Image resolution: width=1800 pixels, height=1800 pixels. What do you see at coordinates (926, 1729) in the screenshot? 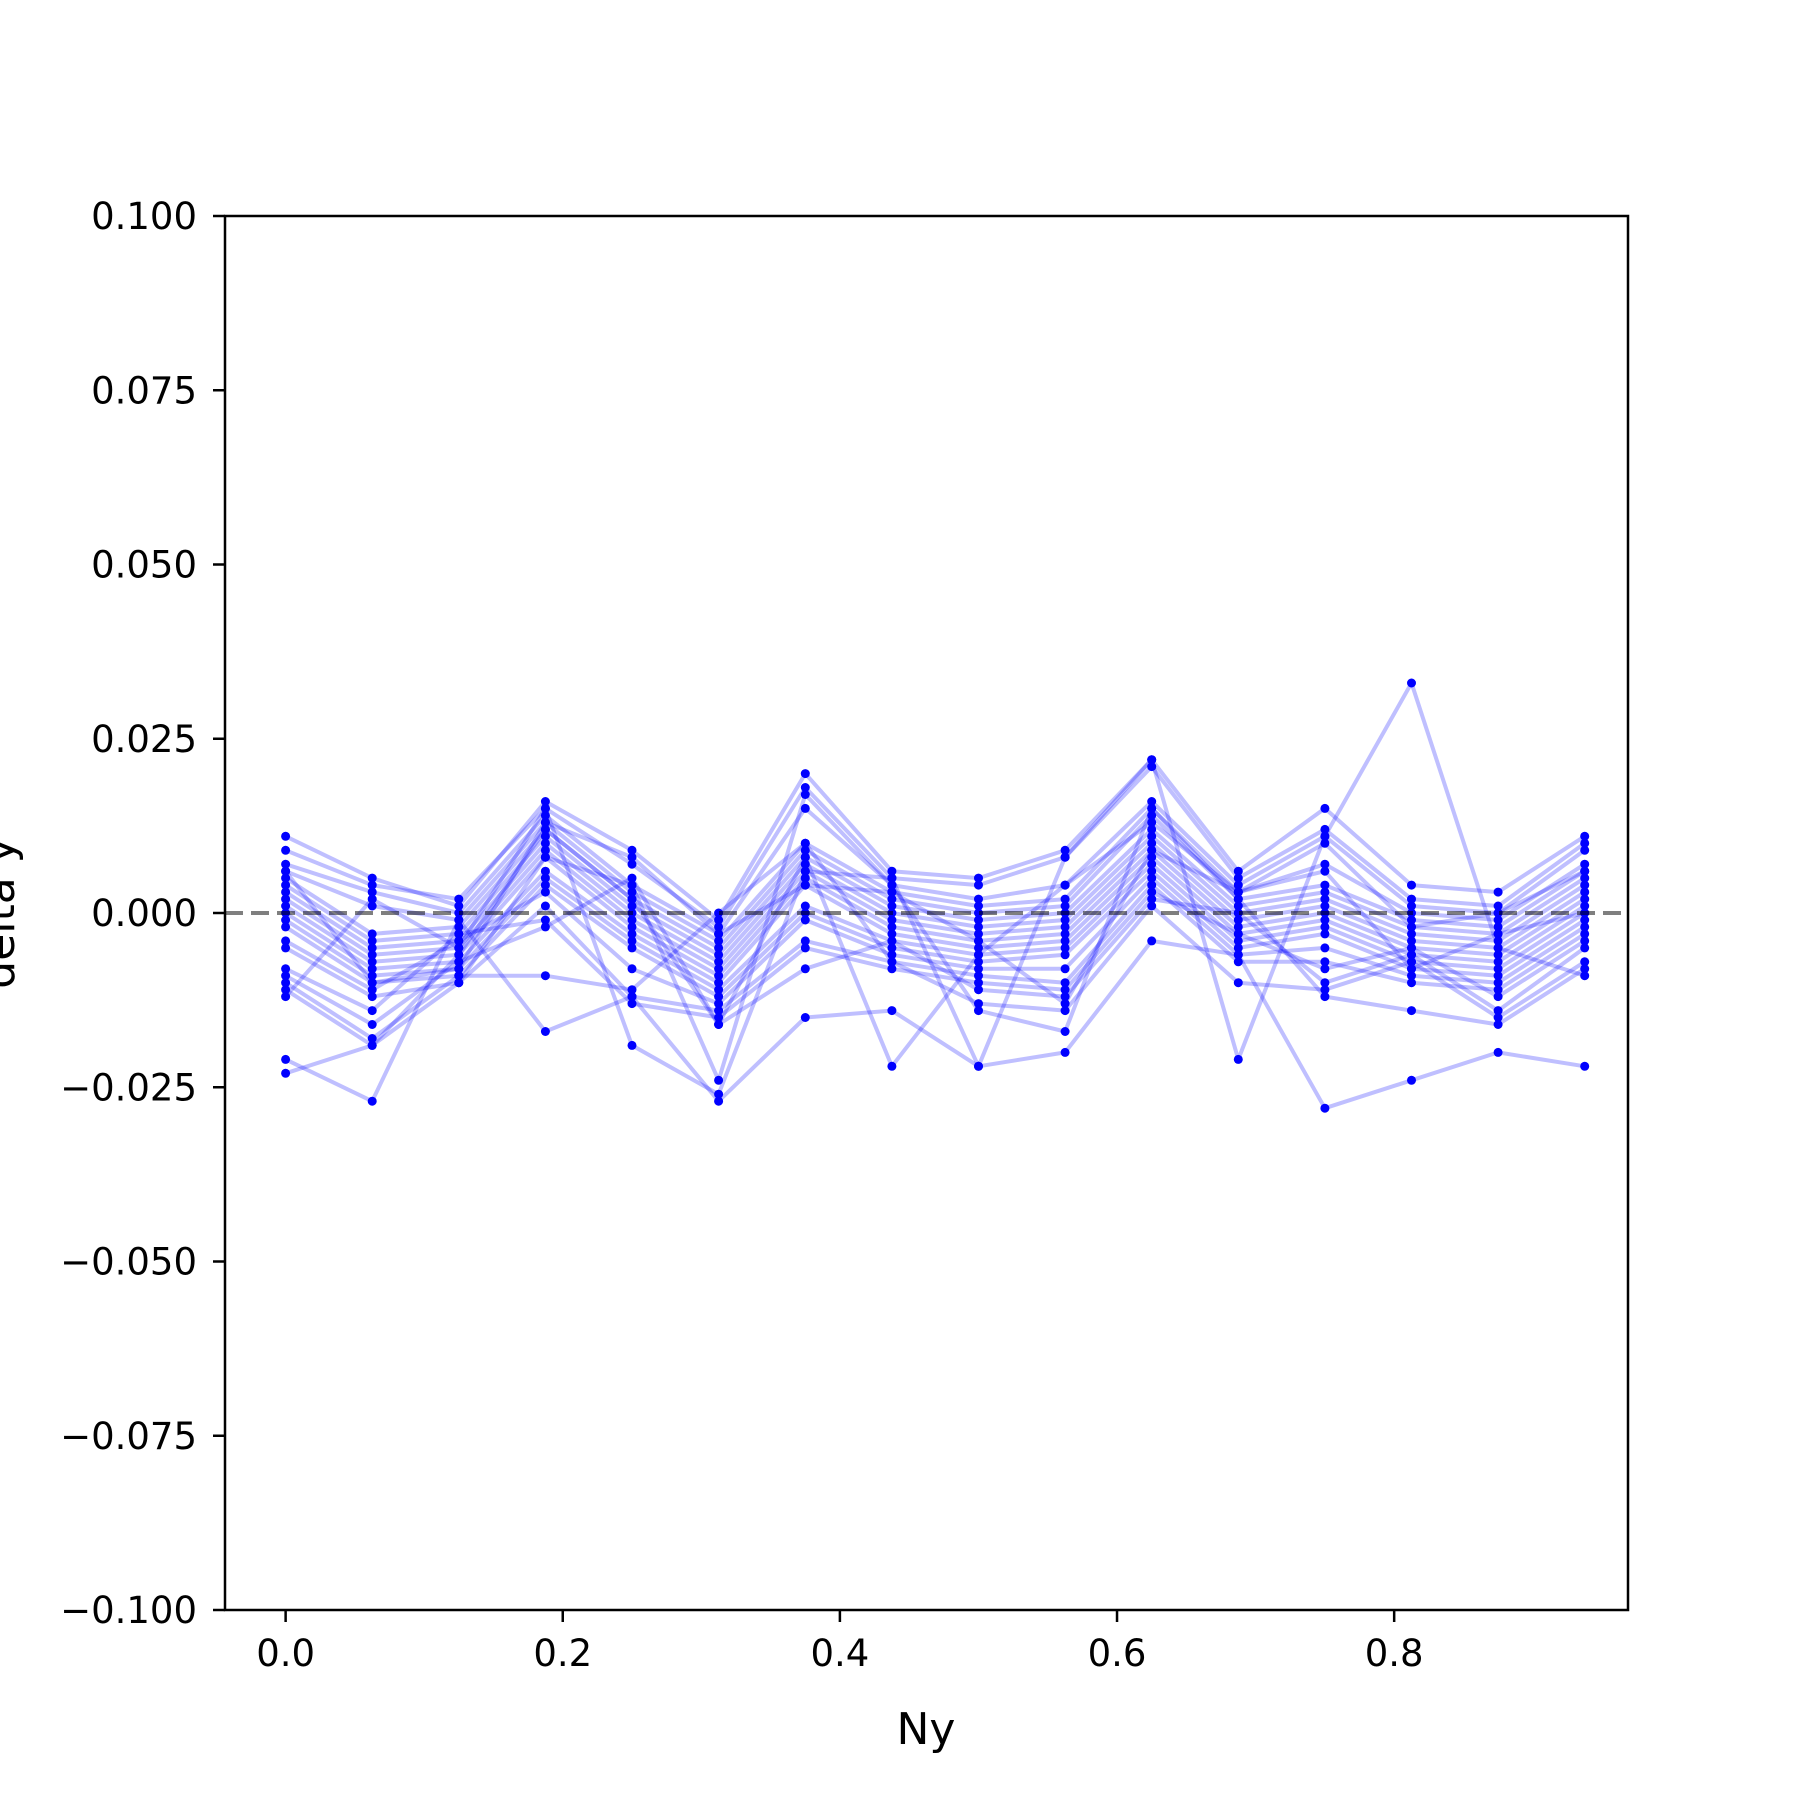
I see `x-axis-label: Ny` at bounding box center [926, 1729].